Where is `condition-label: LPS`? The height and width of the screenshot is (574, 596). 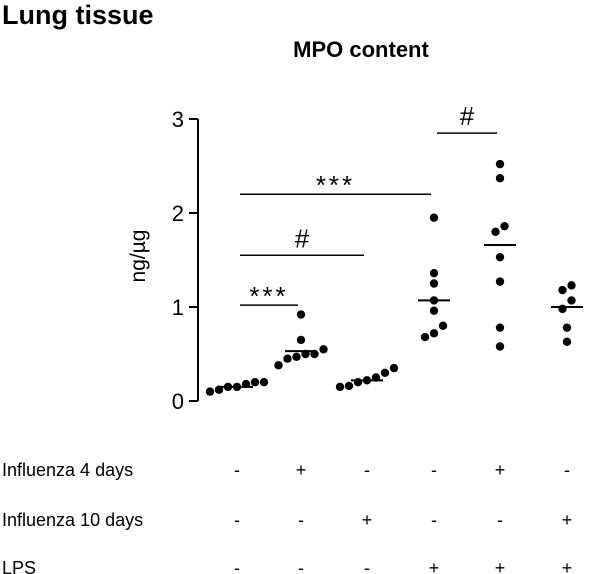 condition-label: LPS is located at coordinates (19, 566).